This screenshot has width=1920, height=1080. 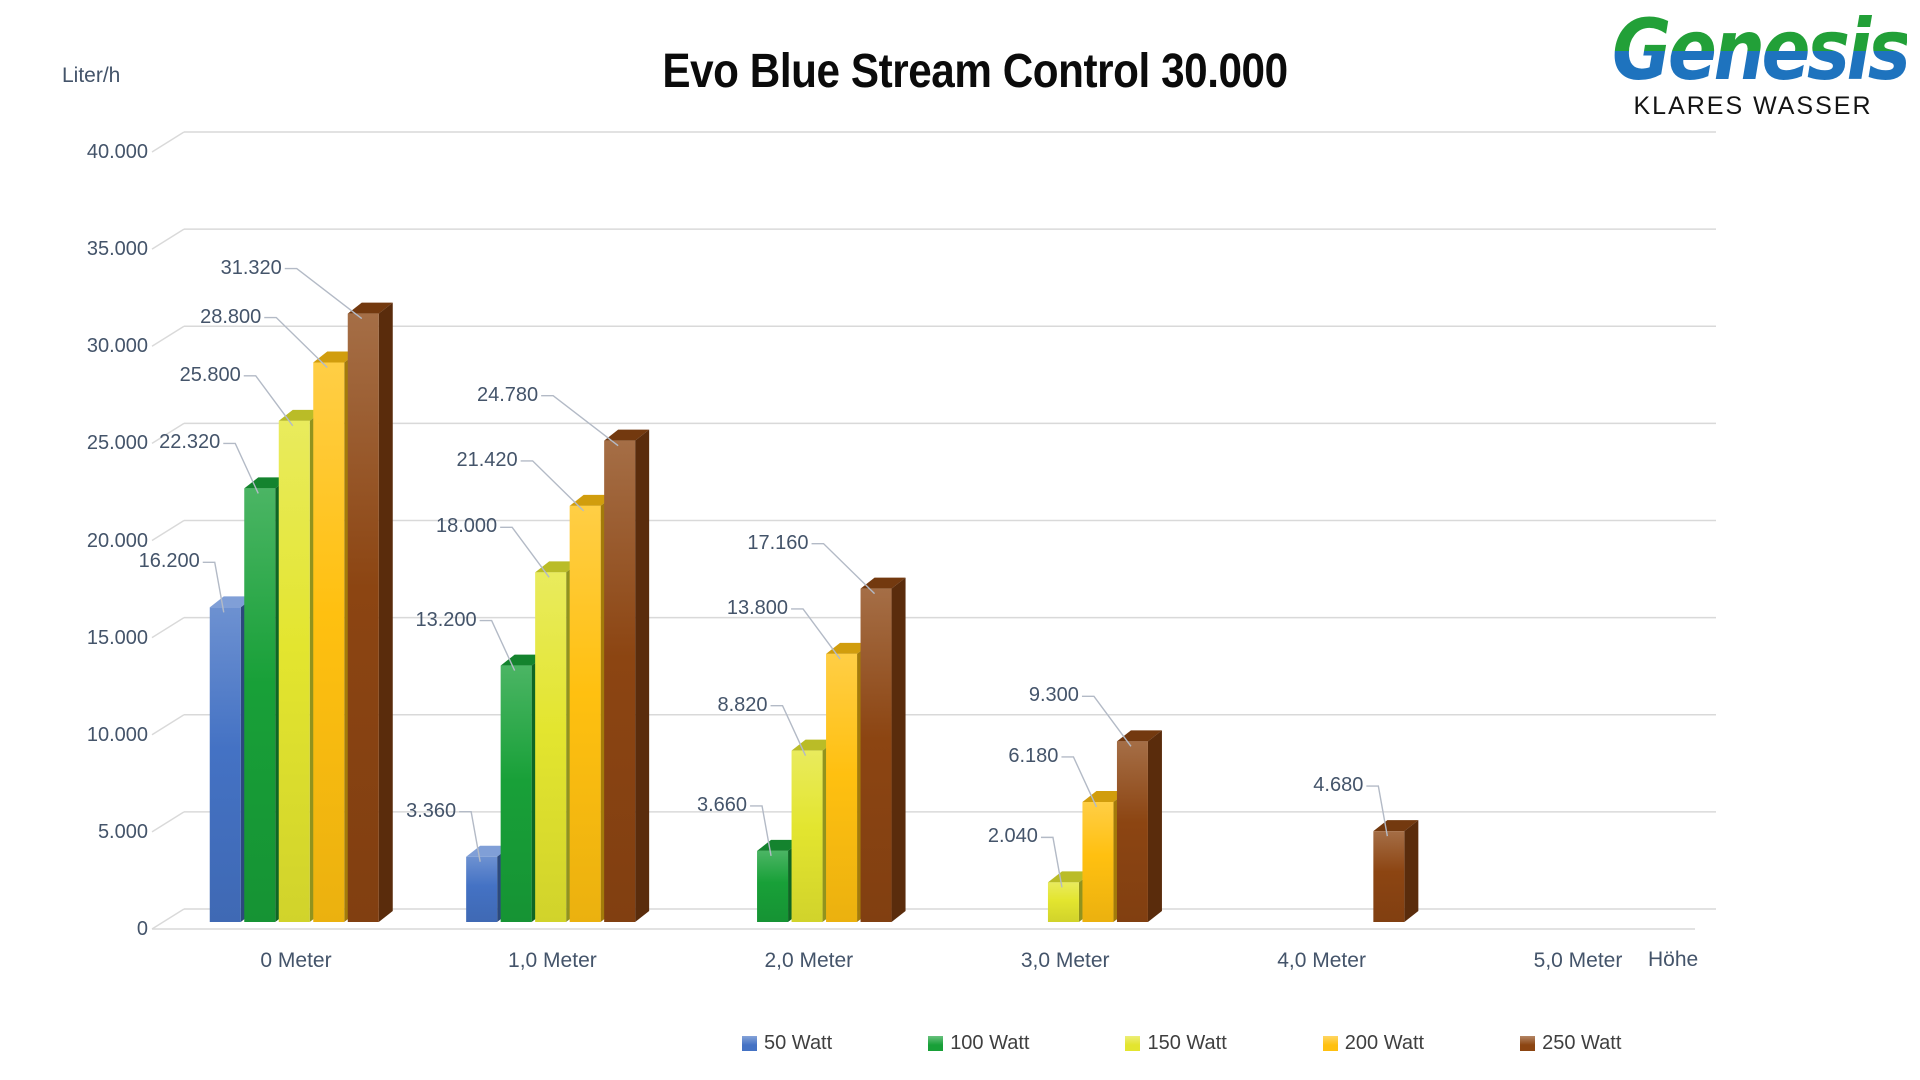 What do you see at coordinates (1384, 1043) in the screenshot?
I see `legend-label: 200 Watt` at bounding box center [1384, 1043].